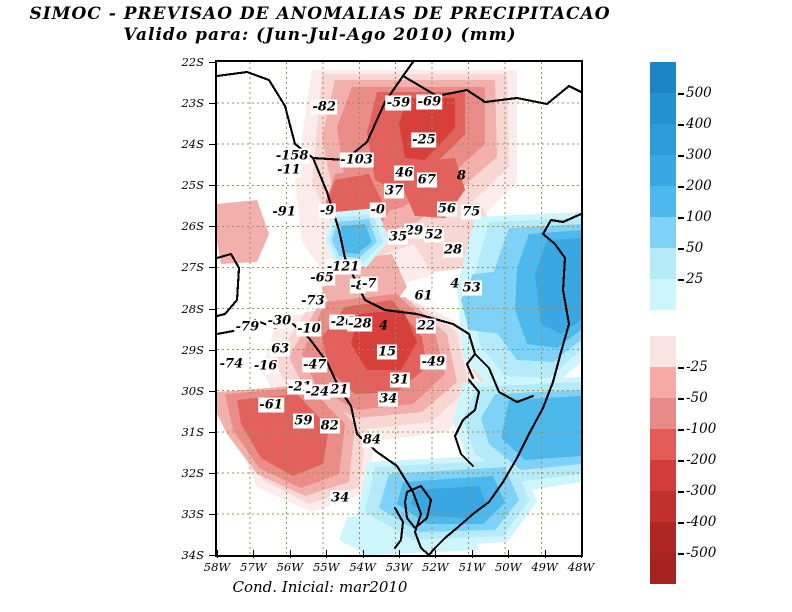  Describe the element at coordinates (387, 352) in the screenshot. I see `map-value-label: 15` at that location.